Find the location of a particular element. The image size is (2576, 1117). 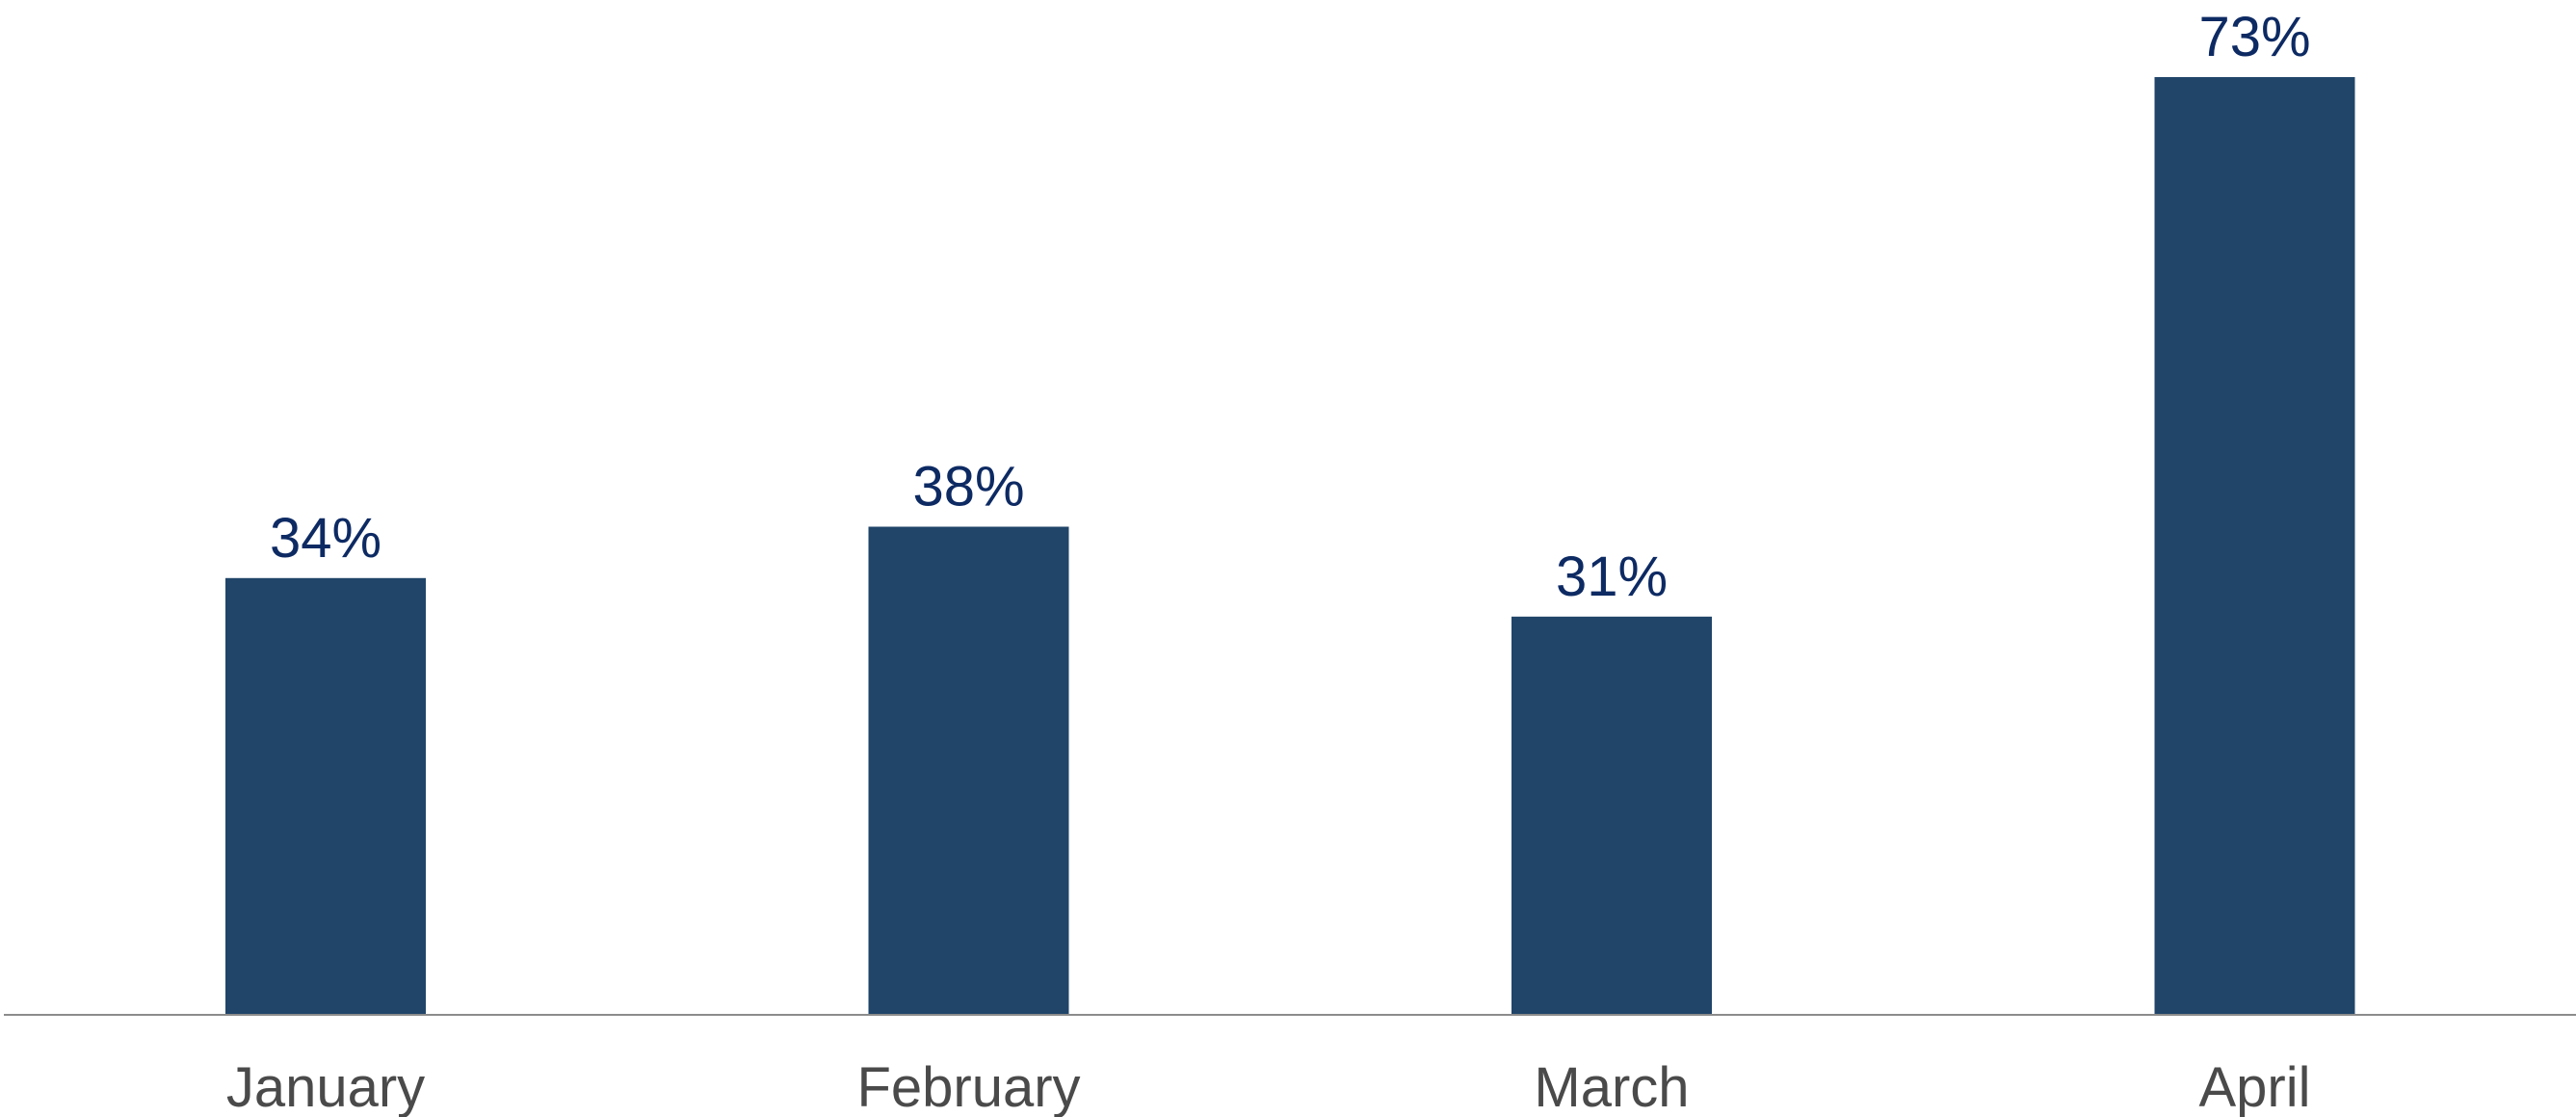

category-label-march: March is located at coordinates (1612, 1086).